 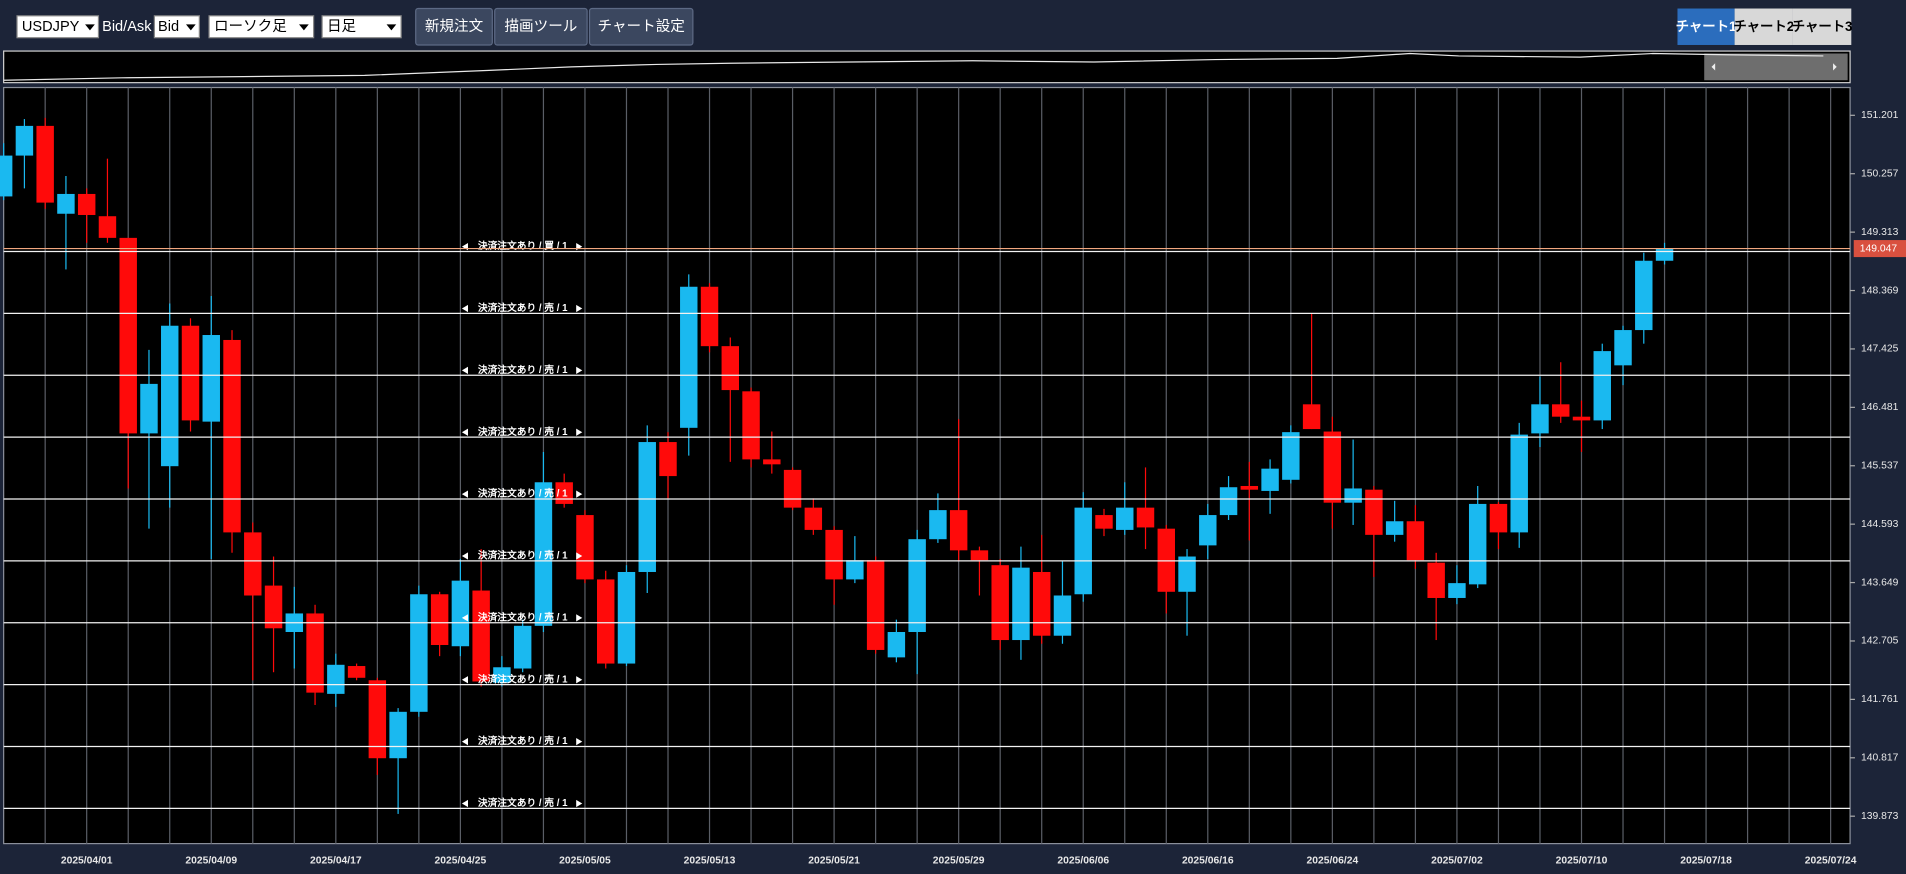 I want to click on chart-tab: チャート3, so click(x=1822, y=26).